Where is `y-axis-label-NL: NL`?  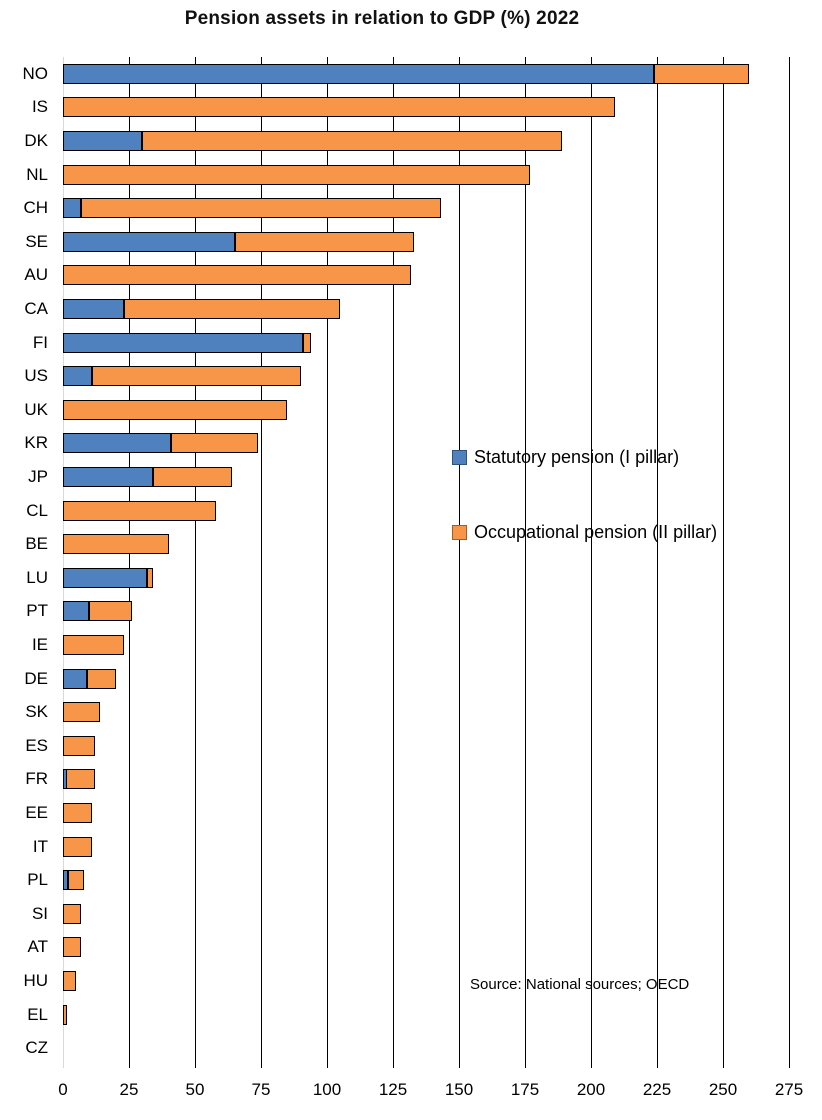
y-axis-label-NL: NL is located at coordinates (37, 174).